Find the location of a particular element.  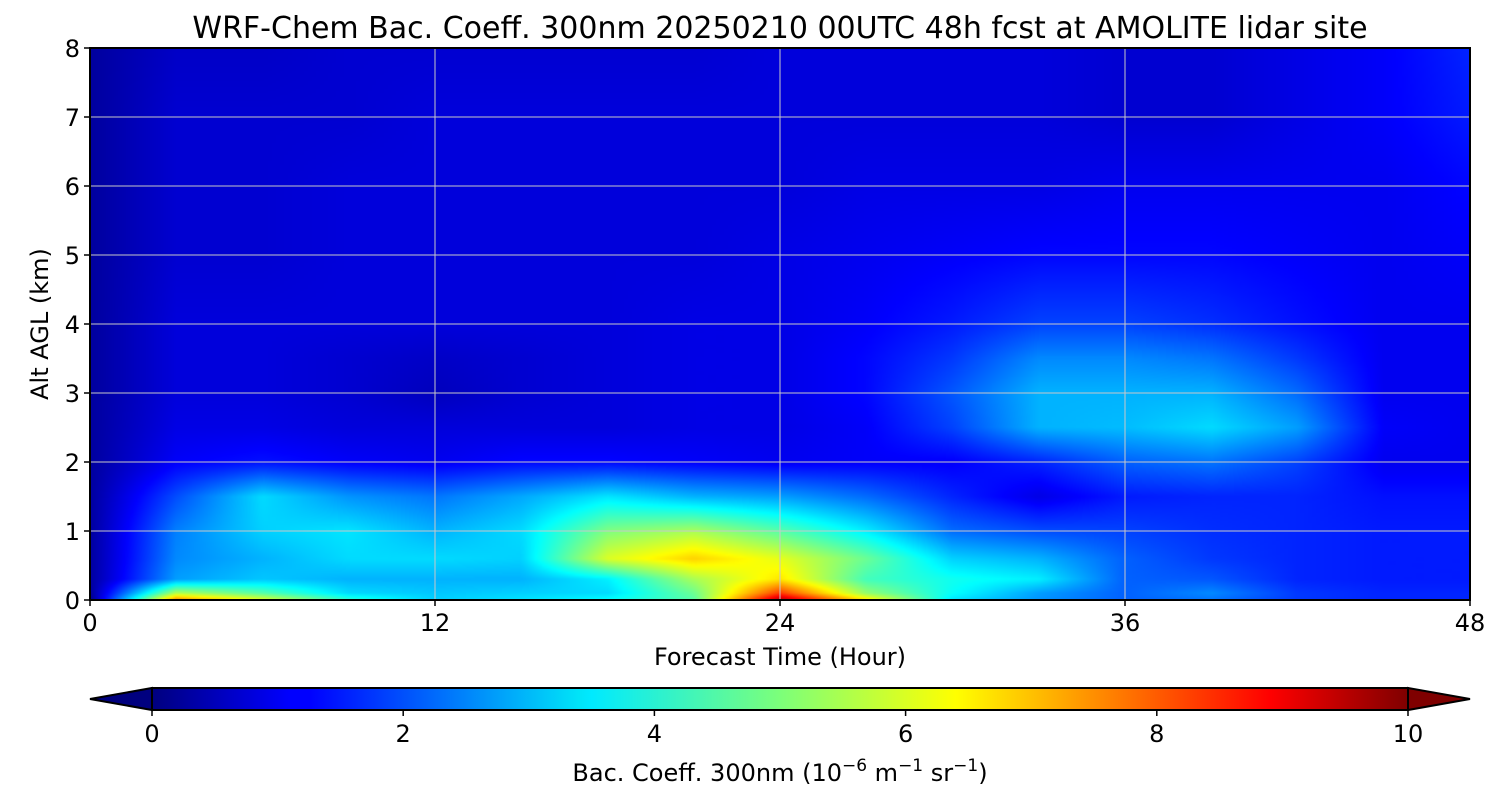

y-tick-label: 0 is located at coordinates (72, 601).